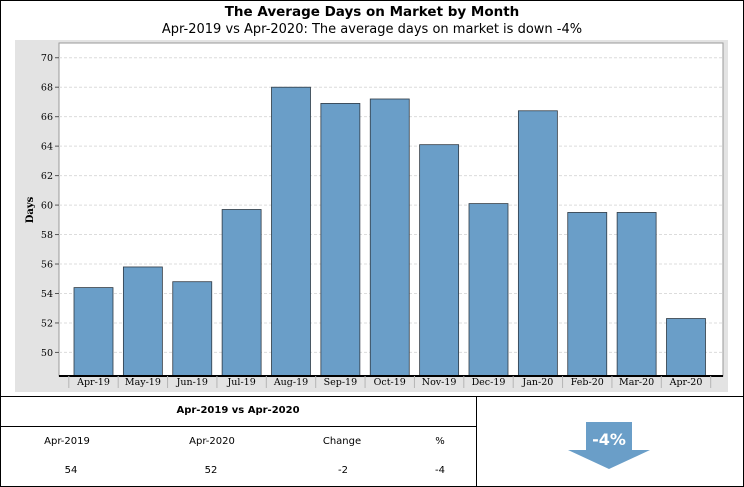  I want to click on y-tick-label: 58, so click(47, 235).